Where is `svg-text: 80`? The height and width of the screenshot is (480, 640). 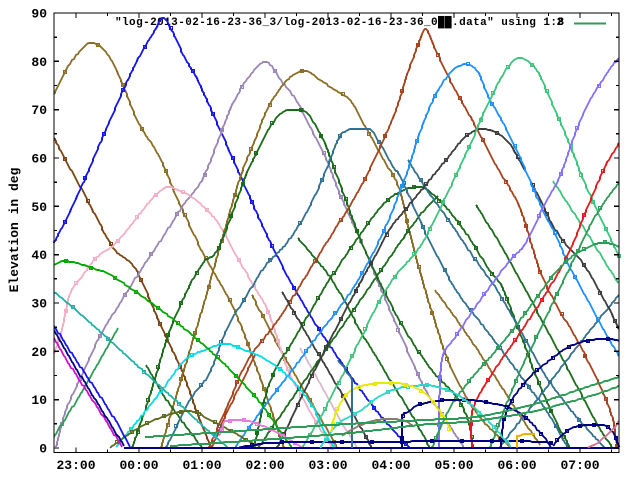
svg-text: 80 is located at coordinates (39, 62).